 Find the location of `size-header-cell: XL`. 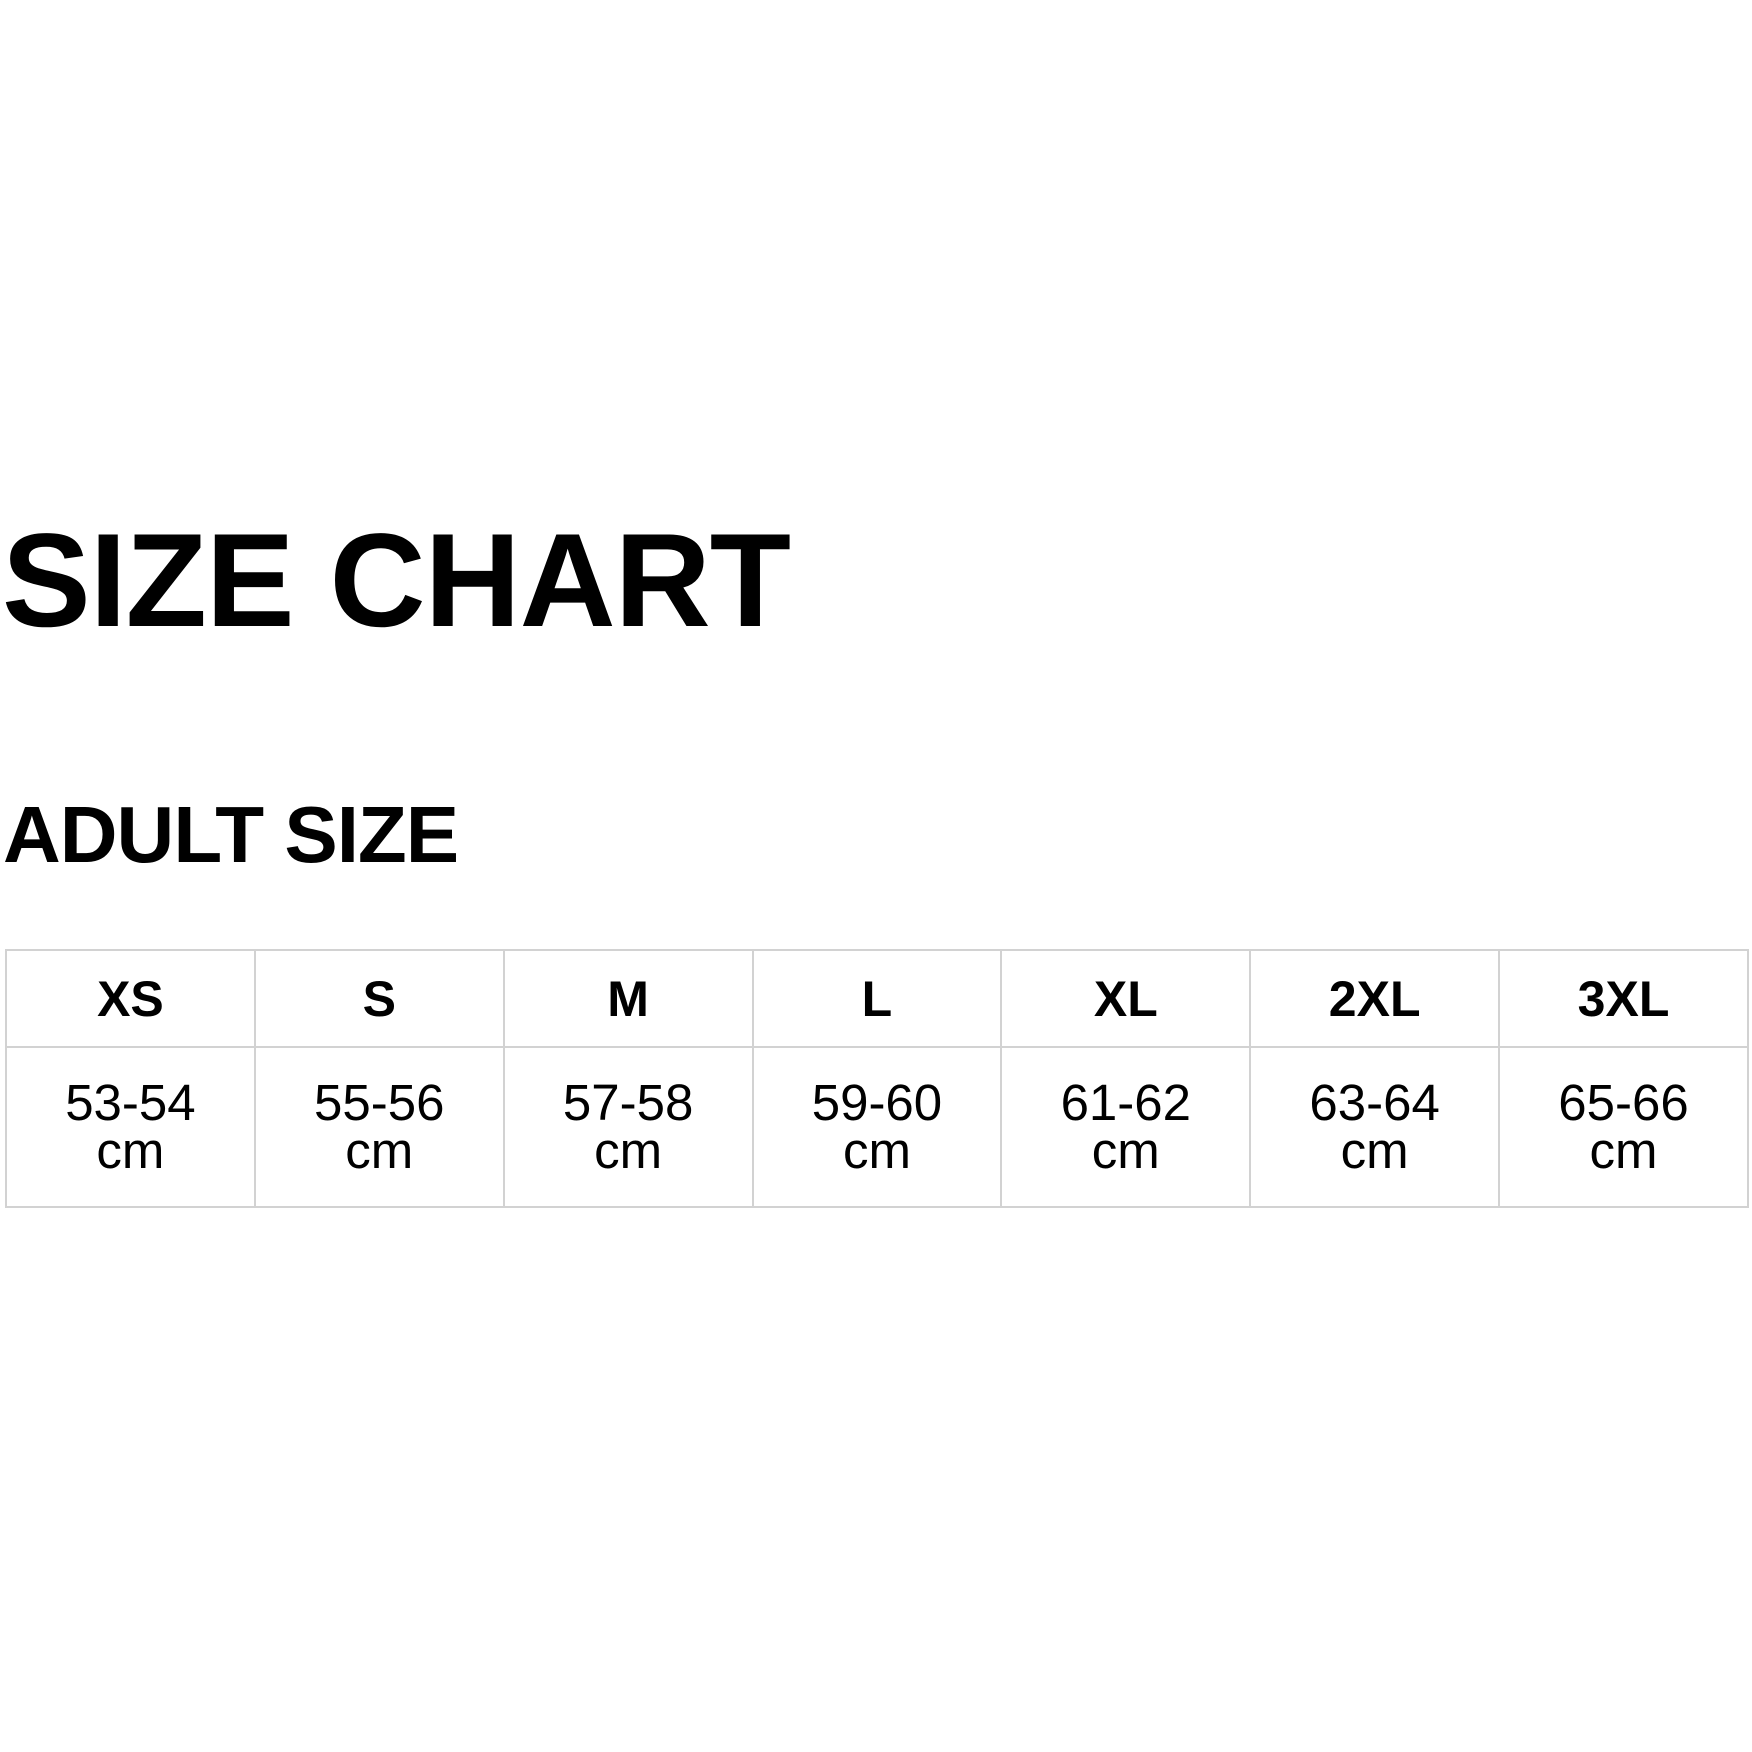

size-header-cell: XL is located at coordinates (1126, 998).